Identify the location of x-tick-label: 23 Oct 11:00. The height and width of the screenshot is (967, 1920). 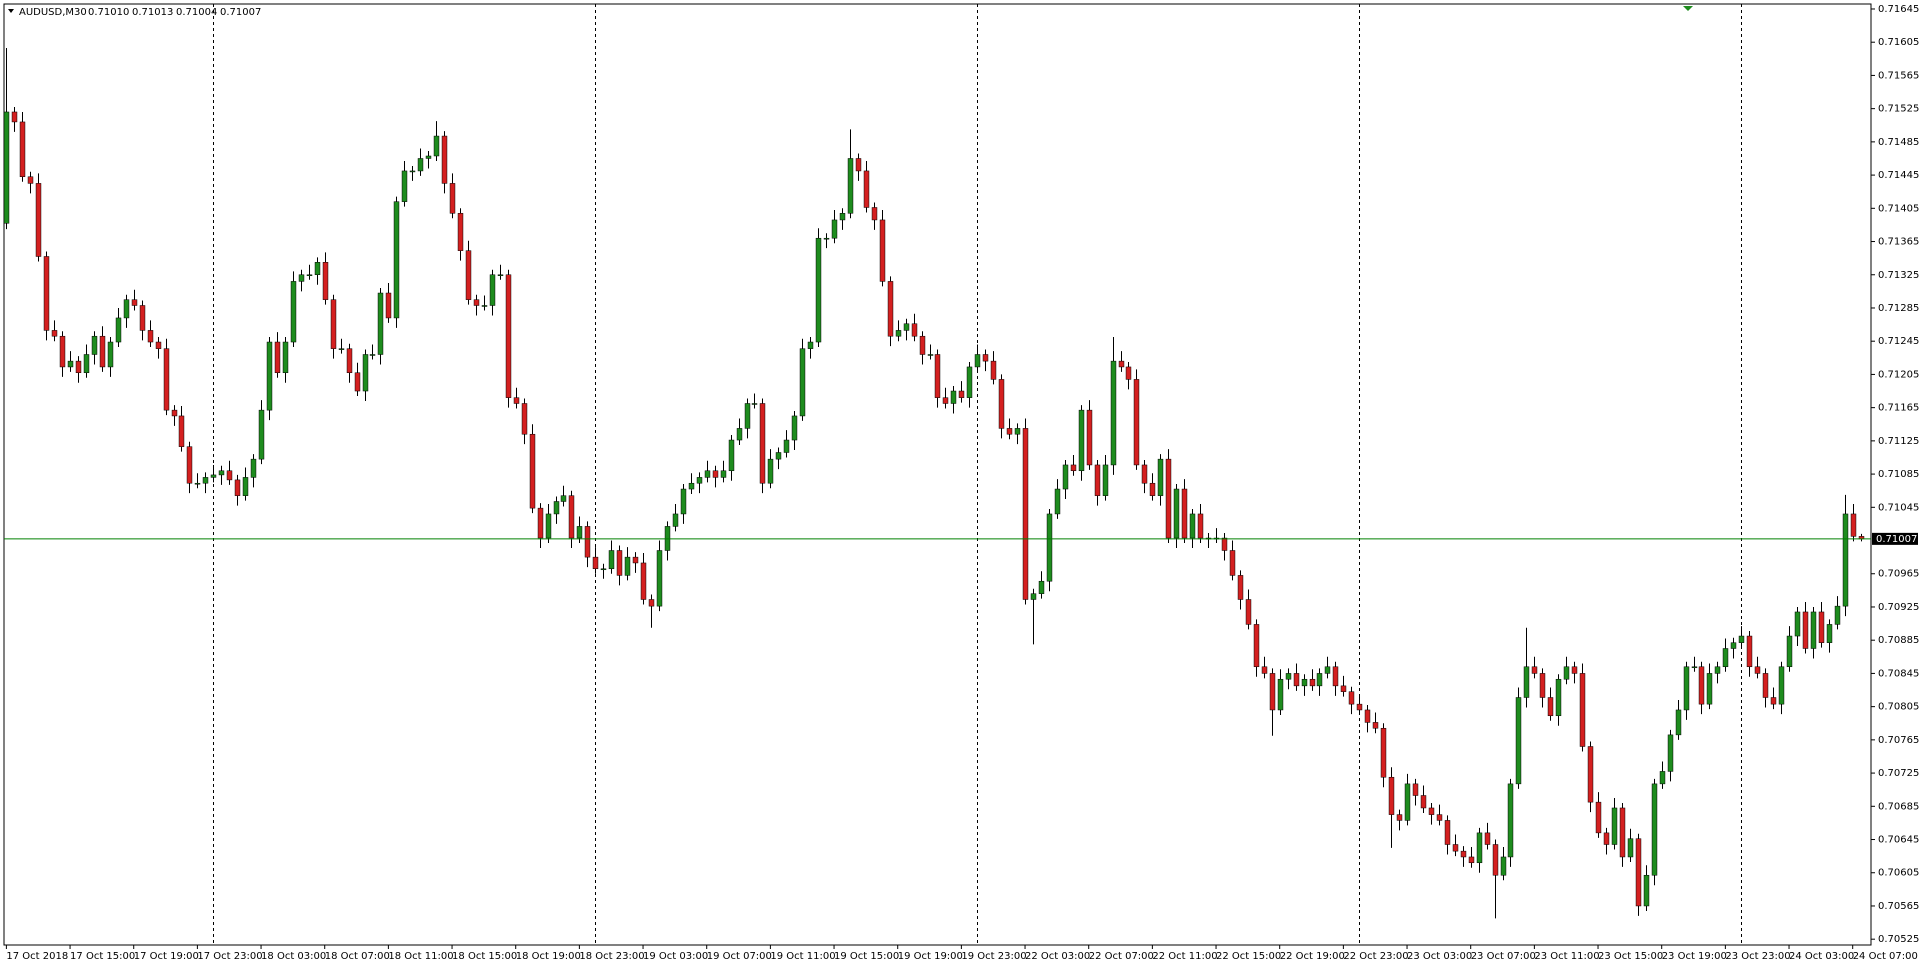
(1566, 956).